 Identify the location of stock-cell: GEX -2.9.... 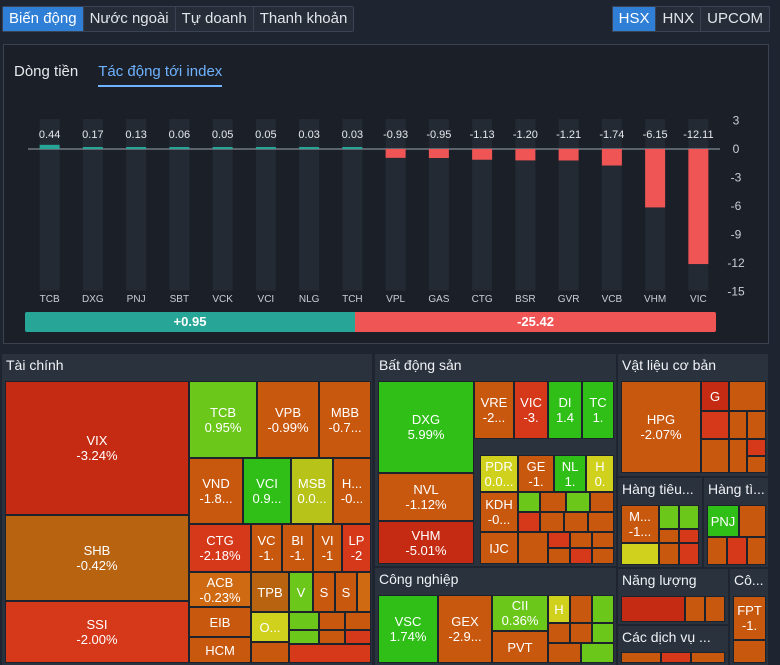
(465, 629).